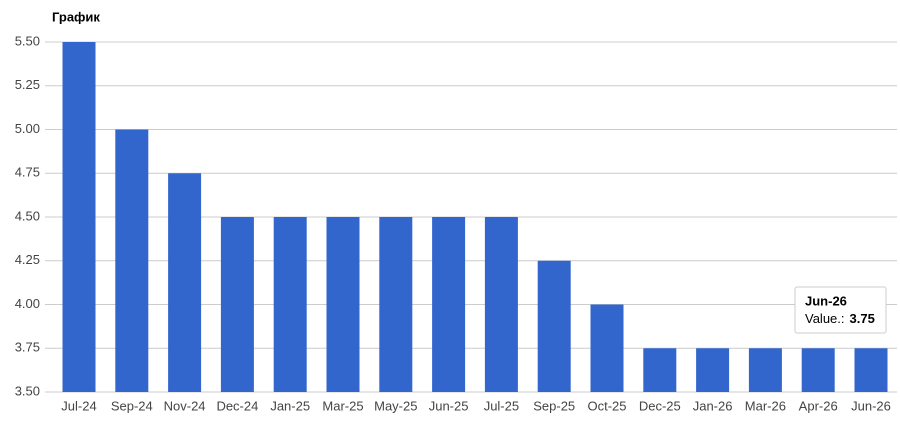 The image size is (900, 432). Describe the element at coordinates (660, 405) in the screenshot. I see `x-tick-label: Dec-25` at that location.